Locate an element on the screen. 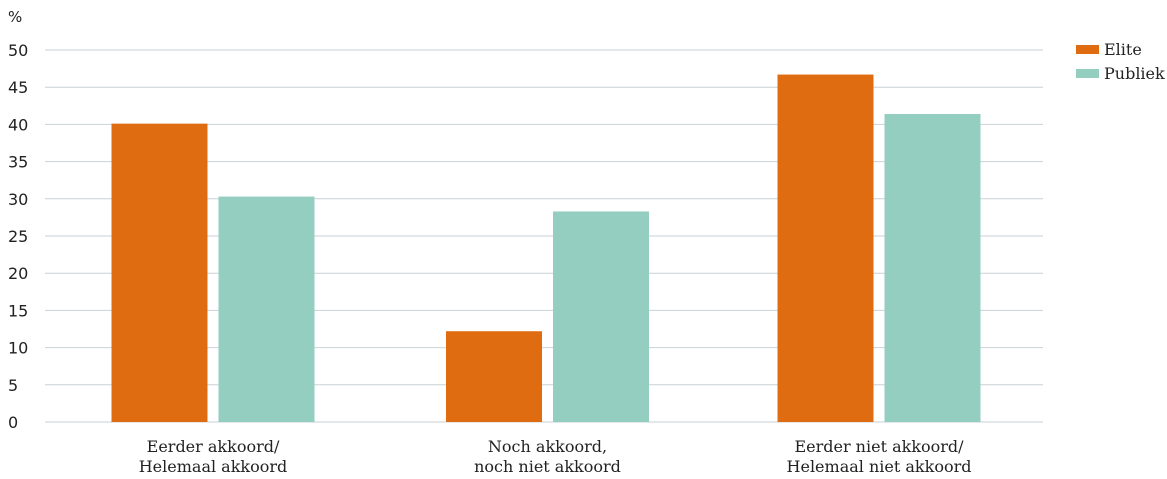 Image resolution: width=1167 pixels, height=479 pixels. y-tick-label: 40 is located at coordinates (18, 124).